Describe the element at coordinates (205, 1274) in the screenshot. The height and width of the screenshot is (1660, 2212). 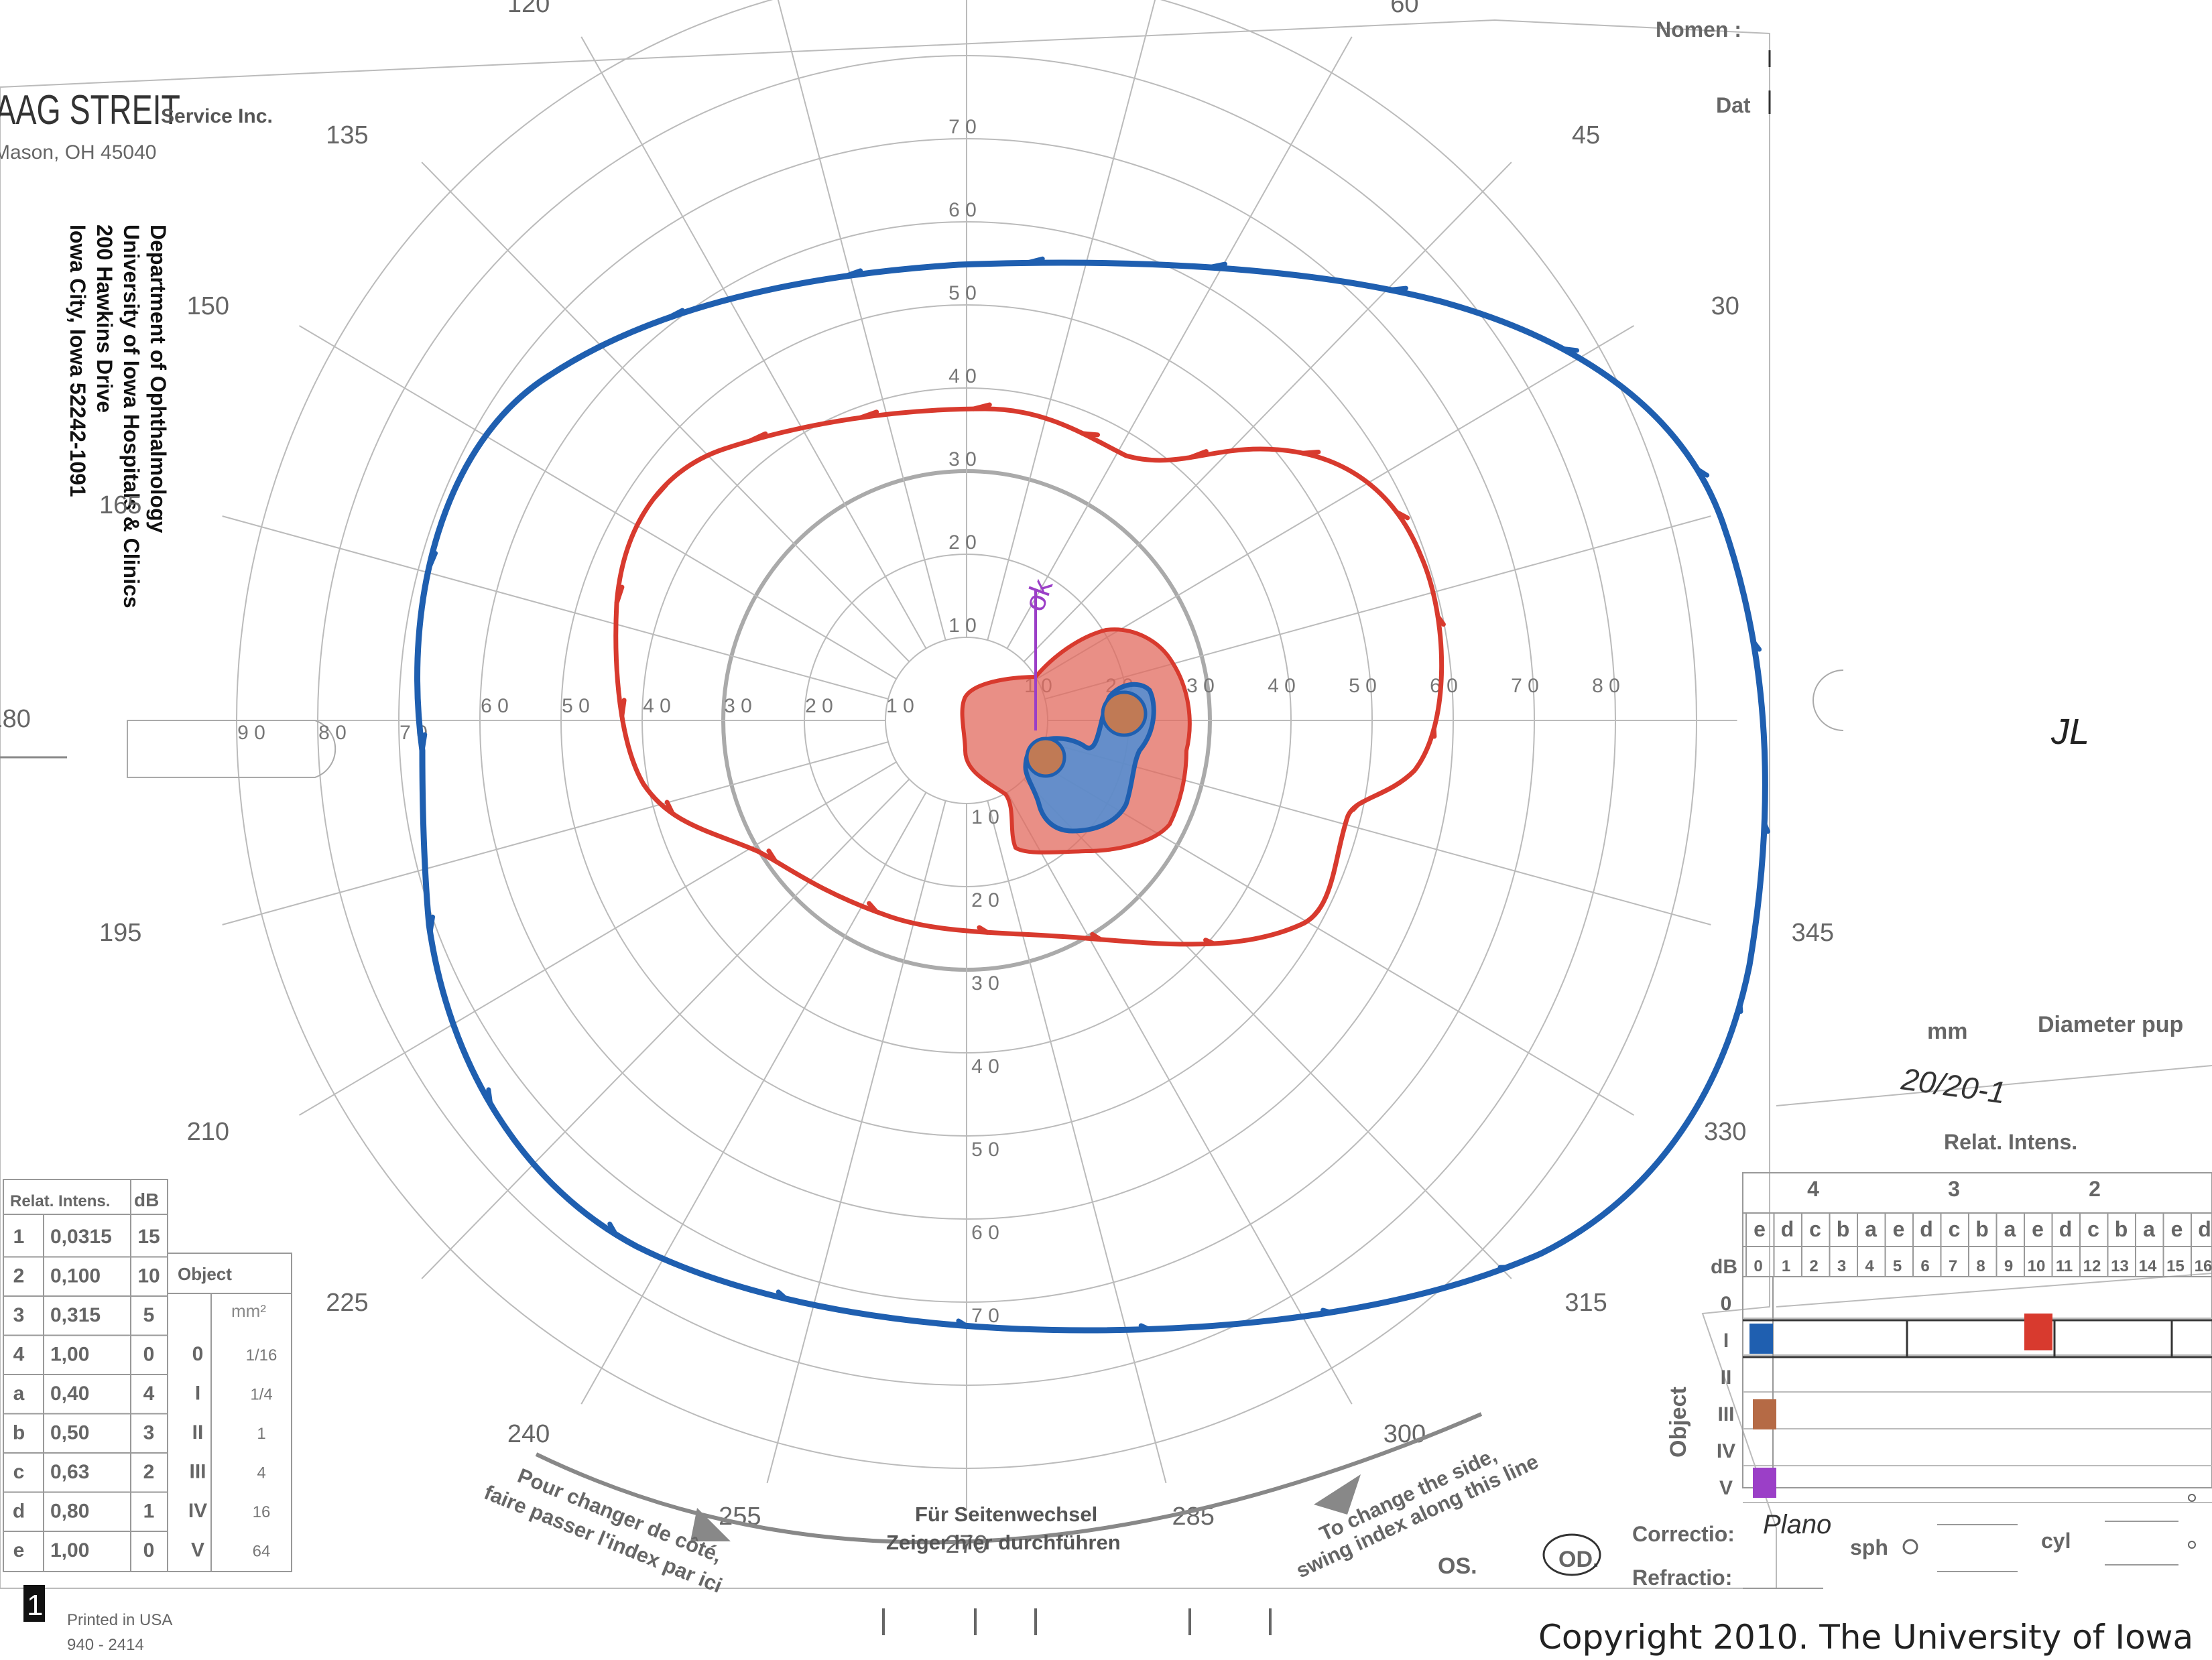
I see `svg-text: Object` at that location.